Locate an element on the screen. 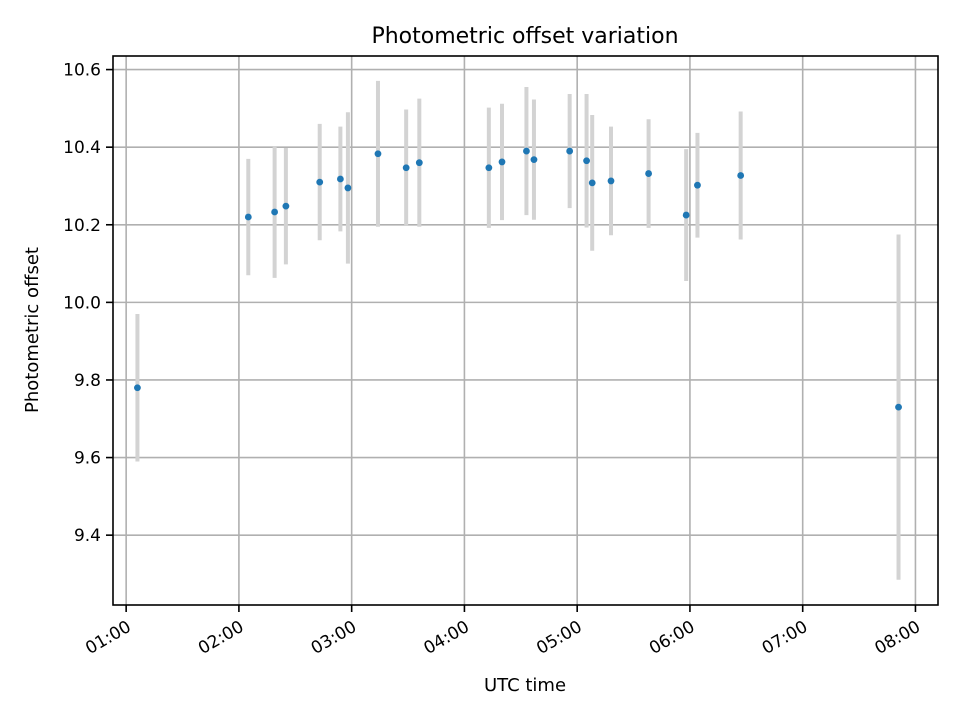 This screenshot has width=960, height=720. y-tick-label: 9.8 is located at coordinates (87, 381).